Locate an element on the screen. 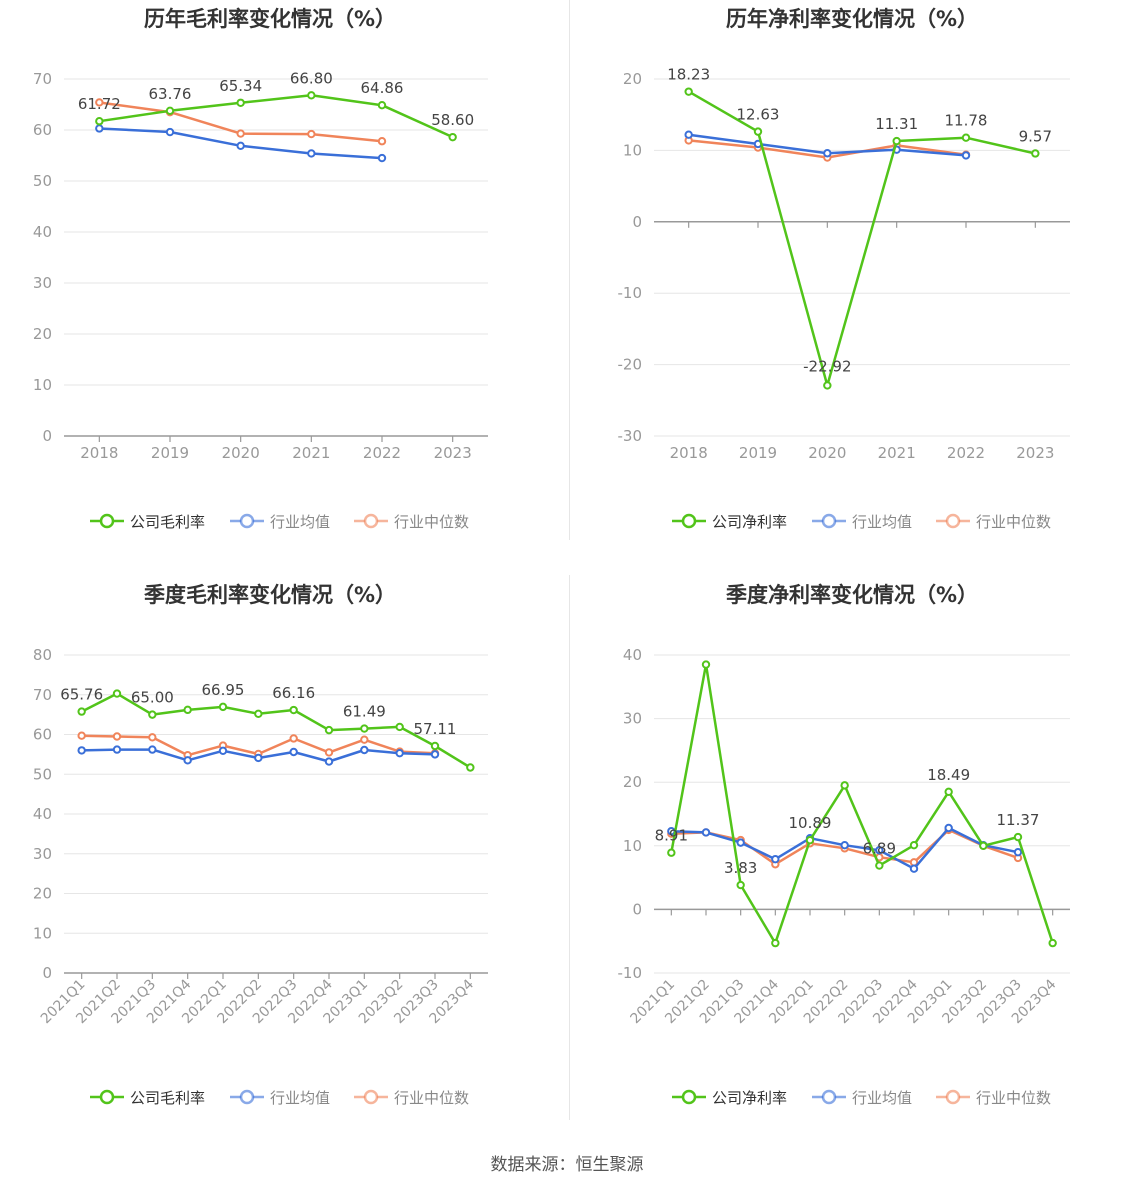 Image resolution: width=1134 pixels, height=1188 pixels. y-tick-label: 80 is located at coordinates (42, 655).